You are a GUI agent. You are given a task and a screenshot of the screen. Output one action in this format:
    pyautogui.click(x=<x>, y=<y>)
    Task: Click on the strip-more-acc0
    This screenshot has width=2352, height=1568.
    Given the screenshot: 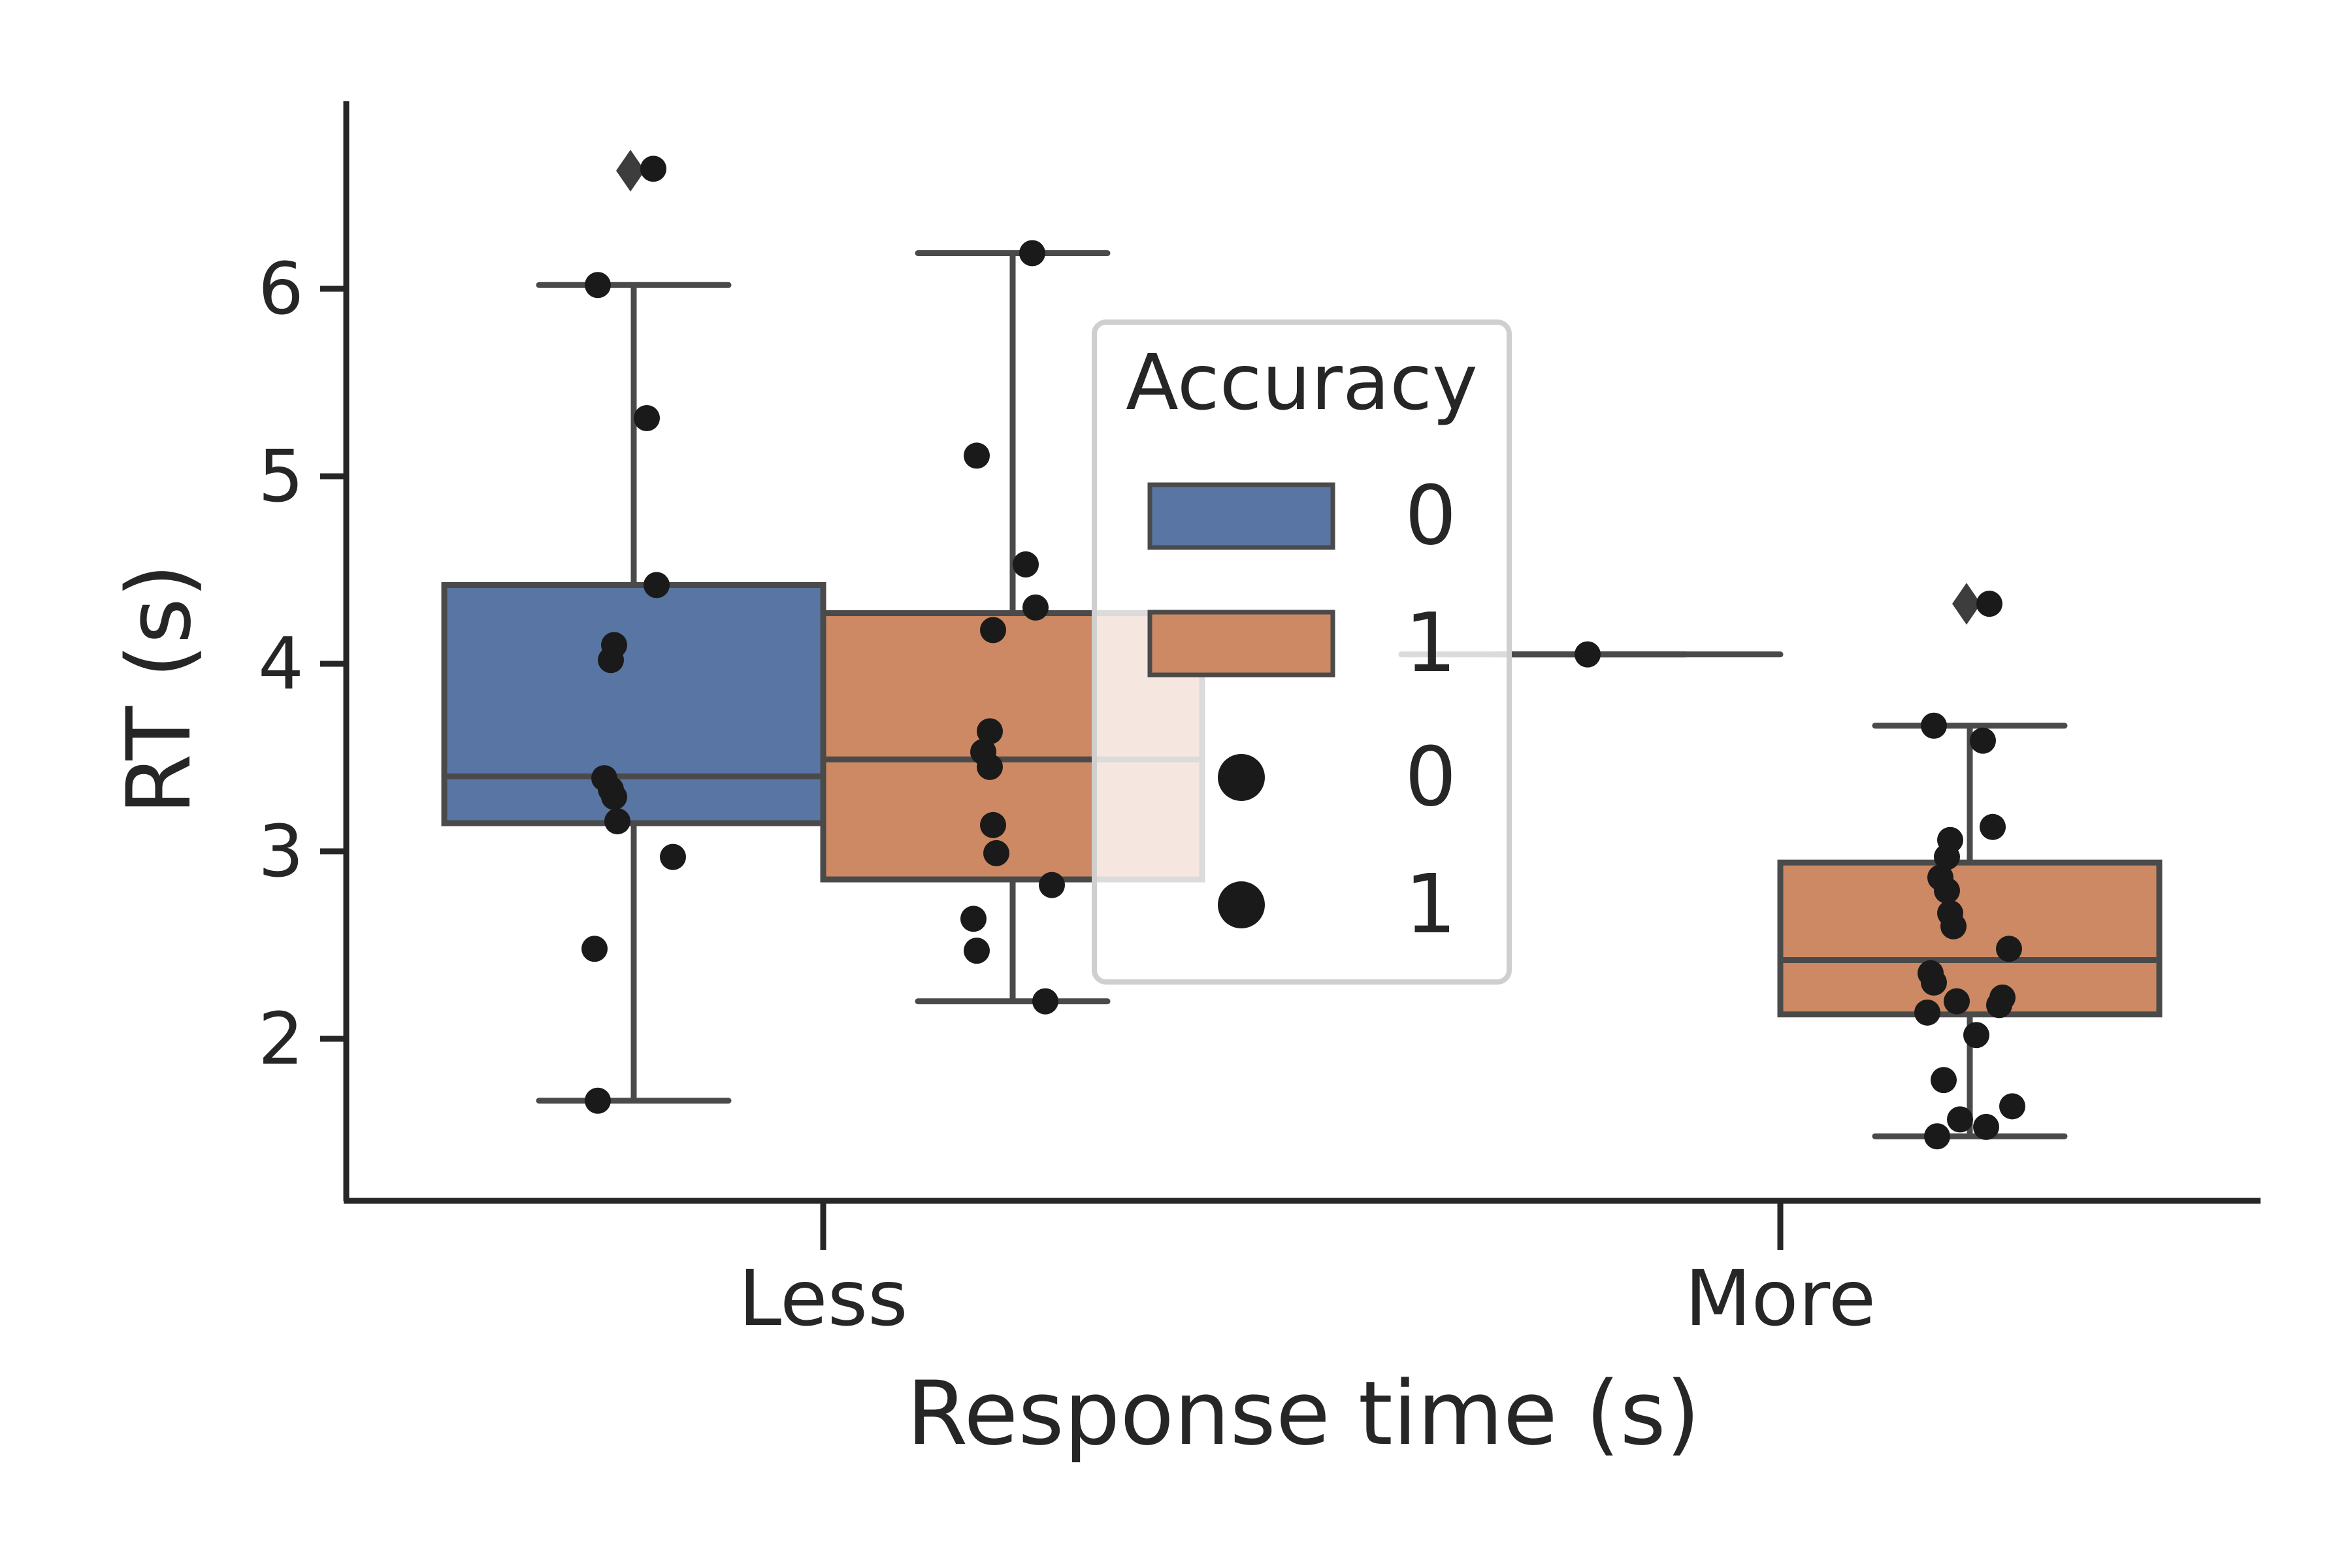 What is the action you would take?
    pyautogui.click(x=1588, y=654)
    